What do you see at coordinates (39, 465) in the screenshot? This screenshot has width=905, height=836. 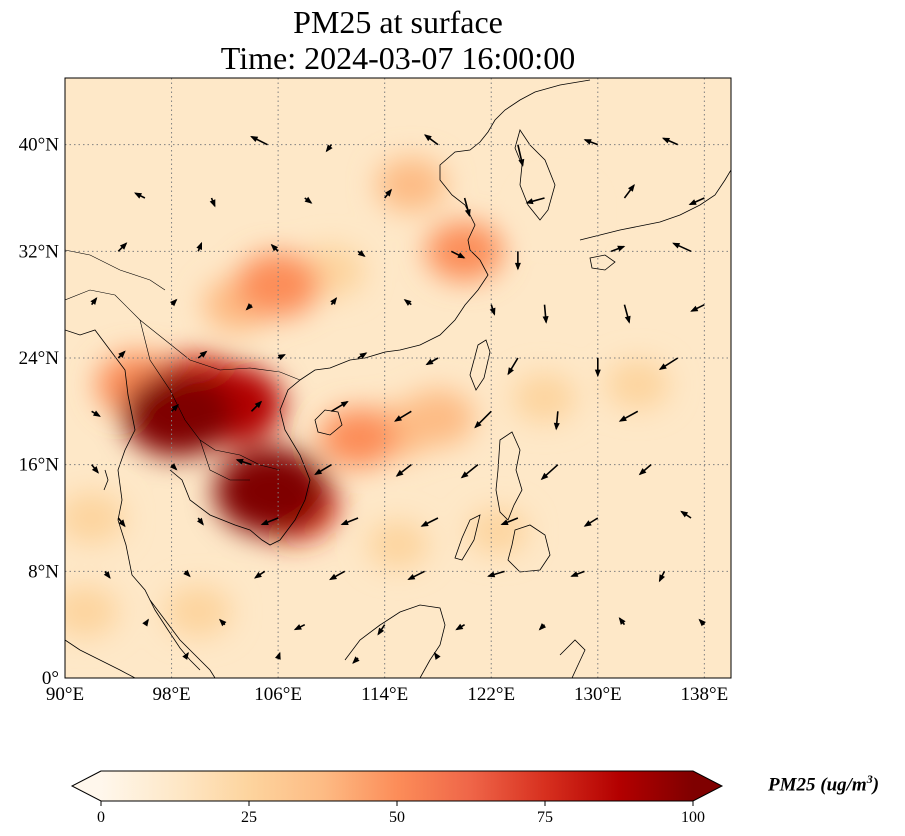 I see `y-tick-label: 16°N` at bounding box center [39, 465].